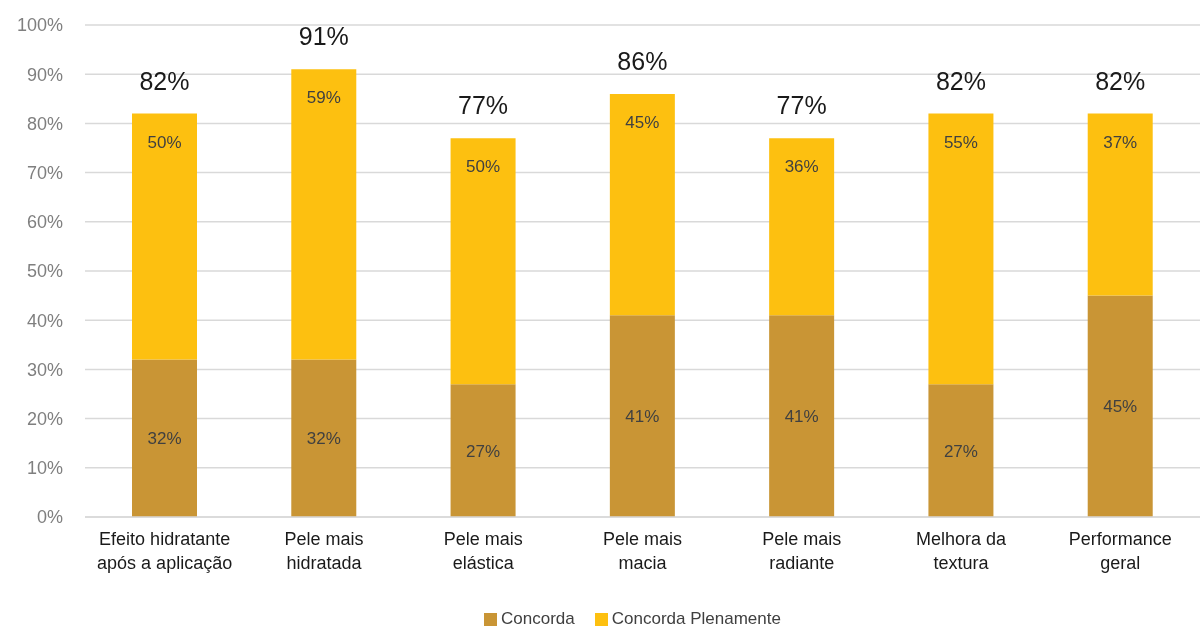 This screenshot has height=633, width=1200. I want to click on x-tick-label: Performance geral, so click(1120, 551).